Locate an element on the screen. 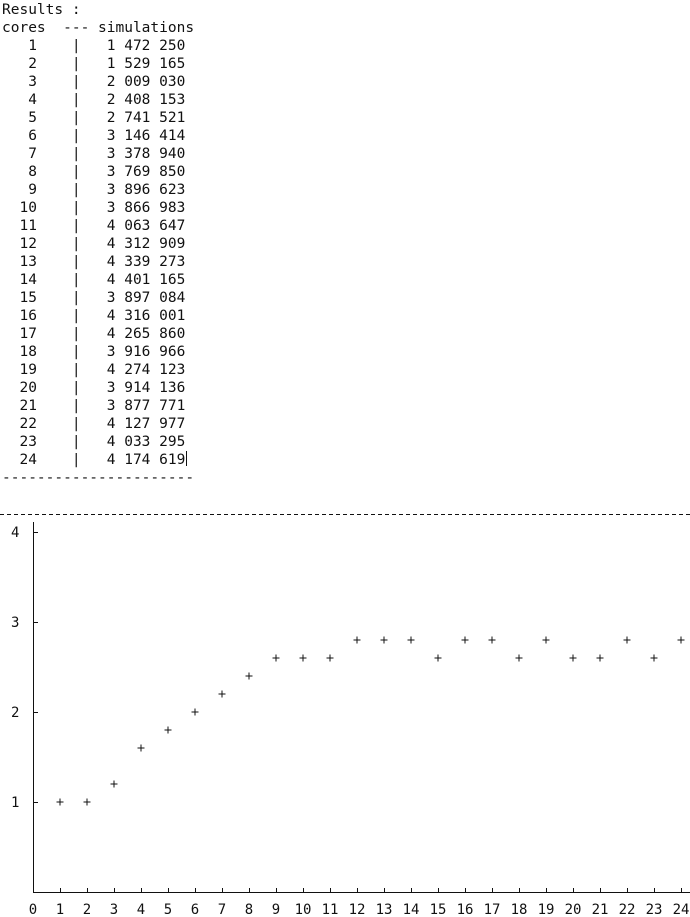 The height and width of the screenshot is (917, 690). x-tick-label: 19 is located at coordinates (546, 909).